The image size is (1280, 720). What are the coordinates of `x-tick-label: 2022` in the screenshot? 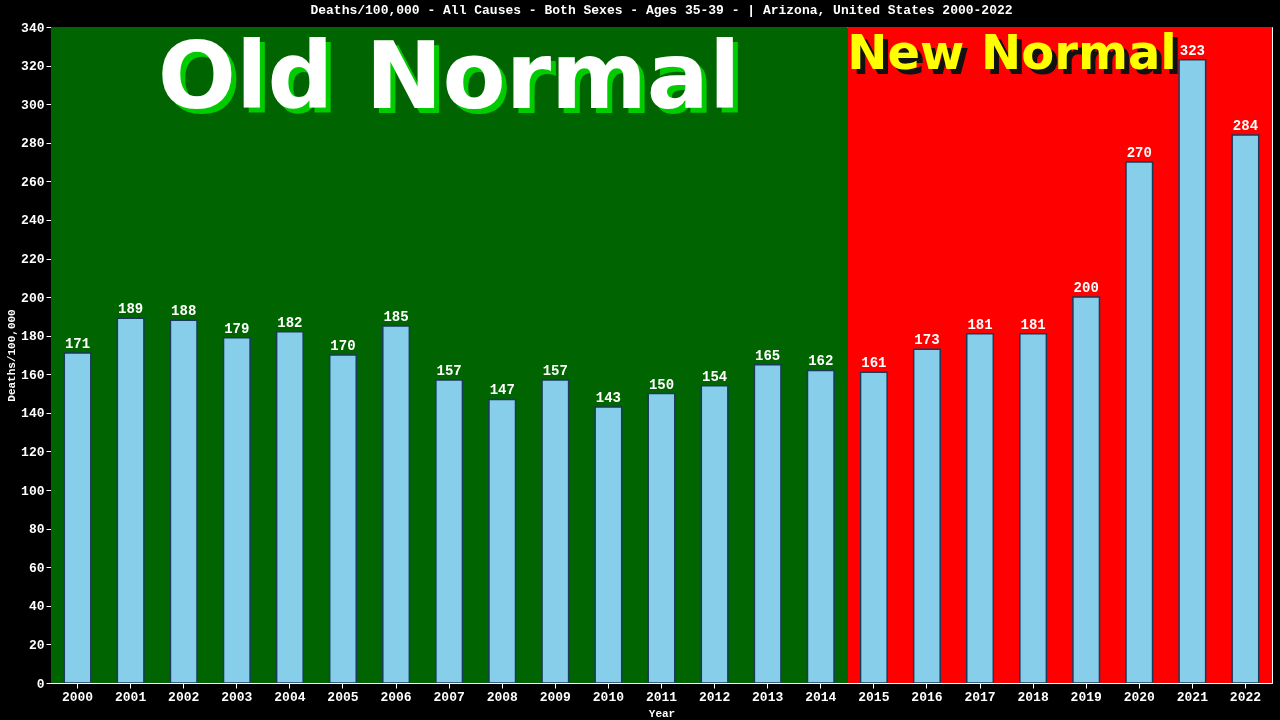 It's located at (1245, 697).